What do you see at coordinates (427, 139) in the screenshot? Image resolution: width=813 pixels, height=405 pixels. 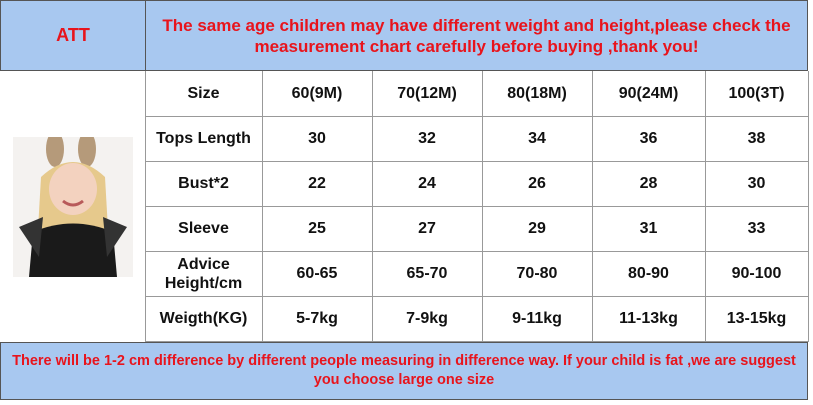 I see `table-cell: 32` at bounding box center [427, 139].